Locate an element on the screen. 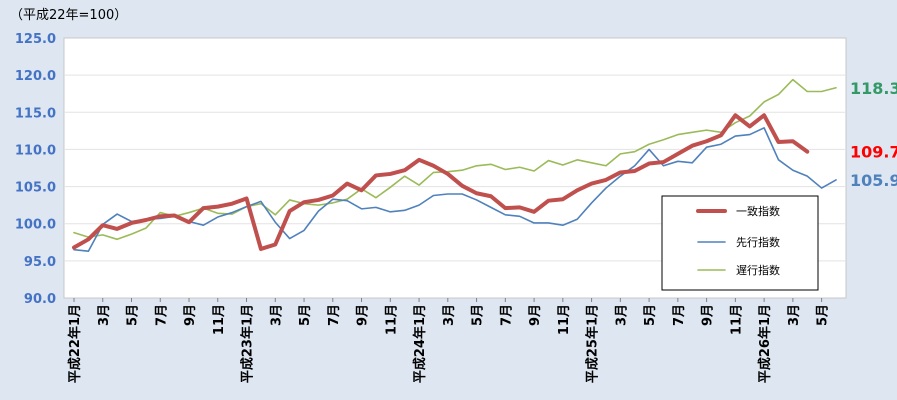 This screenshot has height=400, width=897. x-tick-label: 平成24年1月 is located at coordinates (420, 343).